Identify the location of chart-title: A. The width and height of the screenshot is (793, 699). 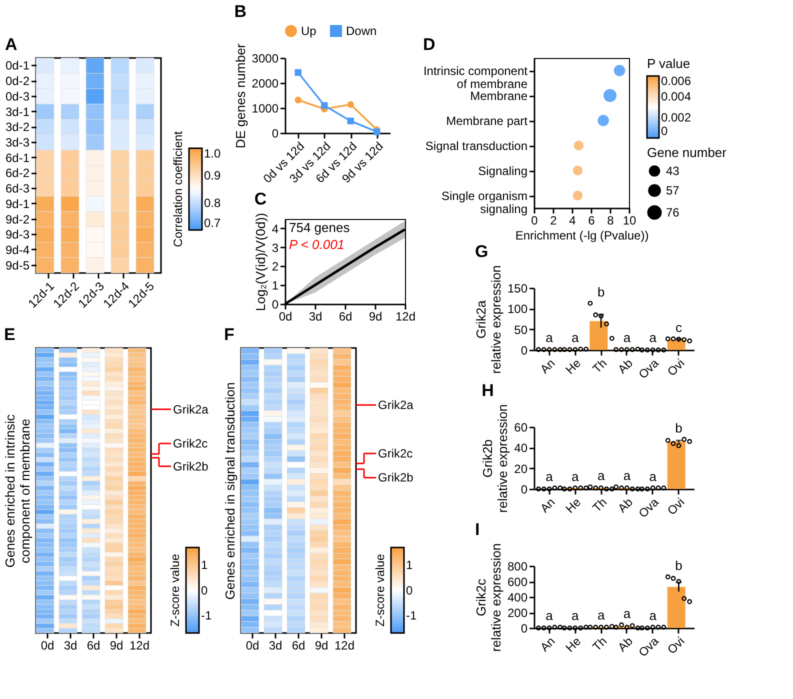
(11, 44).